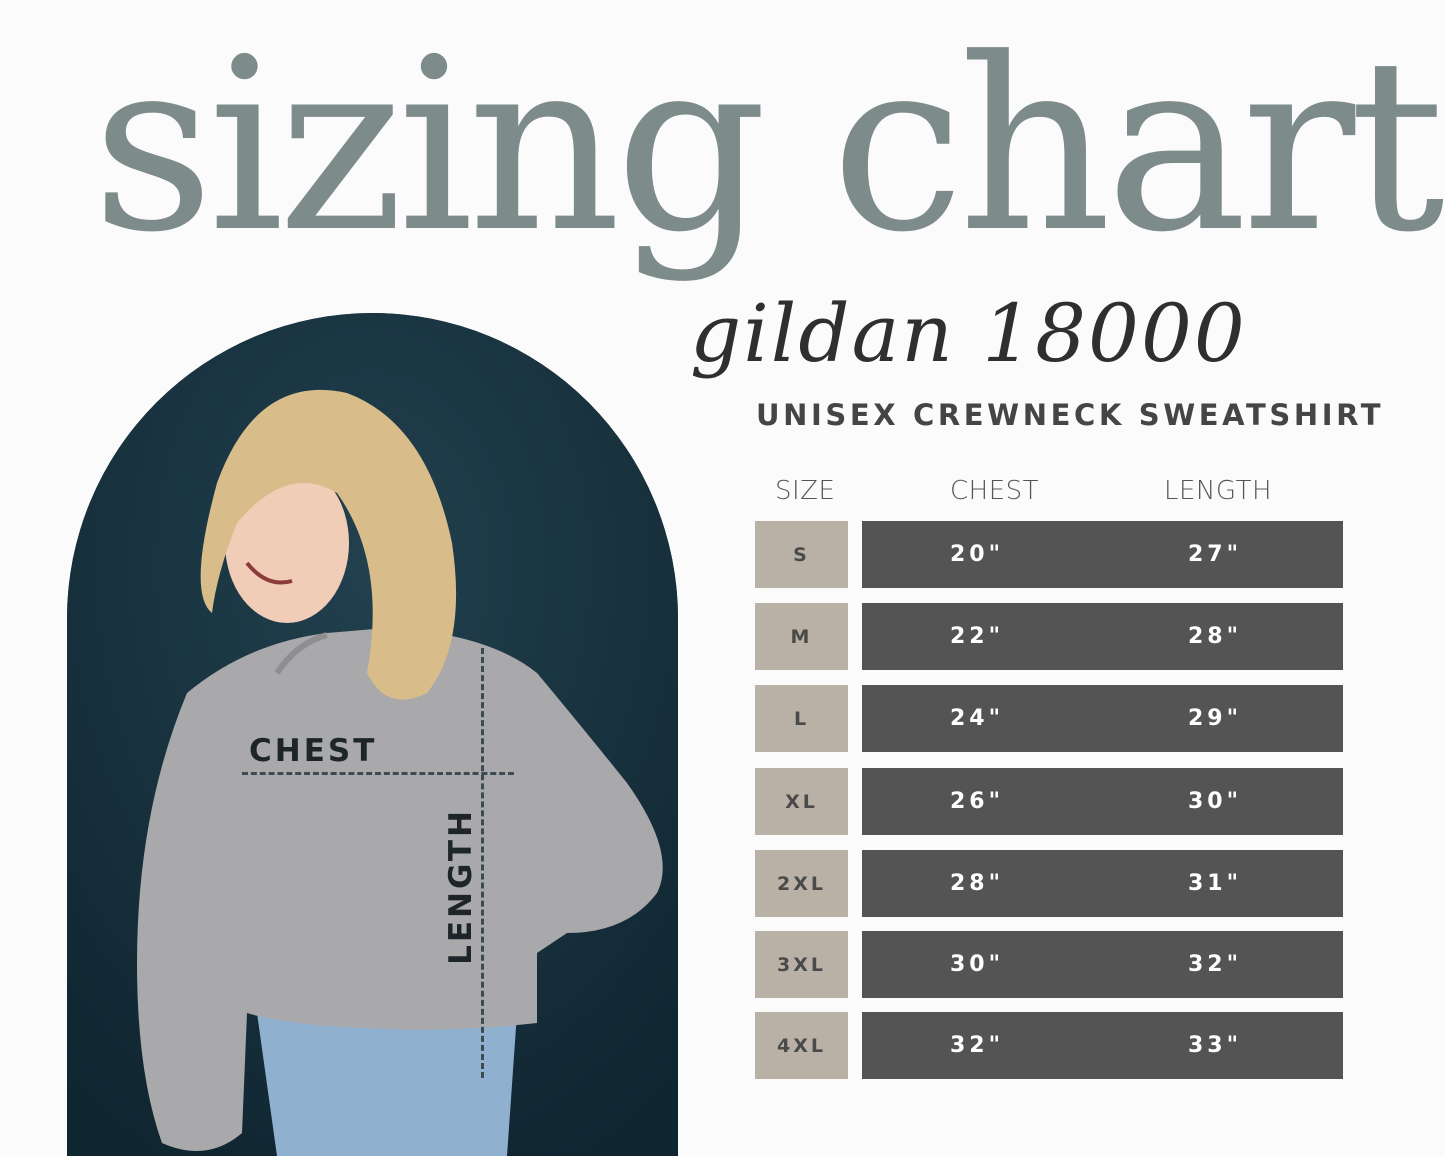 The width and height of the screenshot is (1445, 1156). I want to click on measurement-bar: 20" 27", so click(1102, 554).